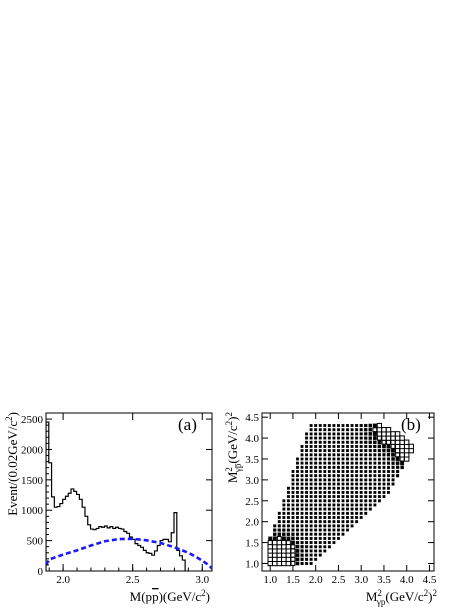  I want to click on x-tick-label: 4.0, so click(407, 580).